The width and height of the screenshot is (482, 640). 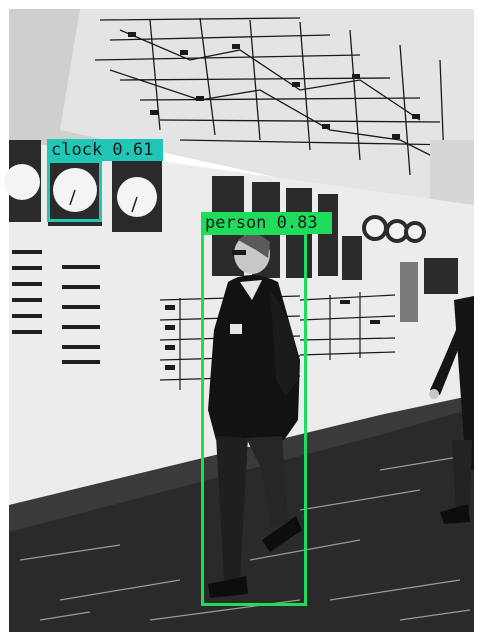 What do you see at coordinates (74, 191) in the screenshot?
I see `clock-detection-box` at bounding box center [74, 191].